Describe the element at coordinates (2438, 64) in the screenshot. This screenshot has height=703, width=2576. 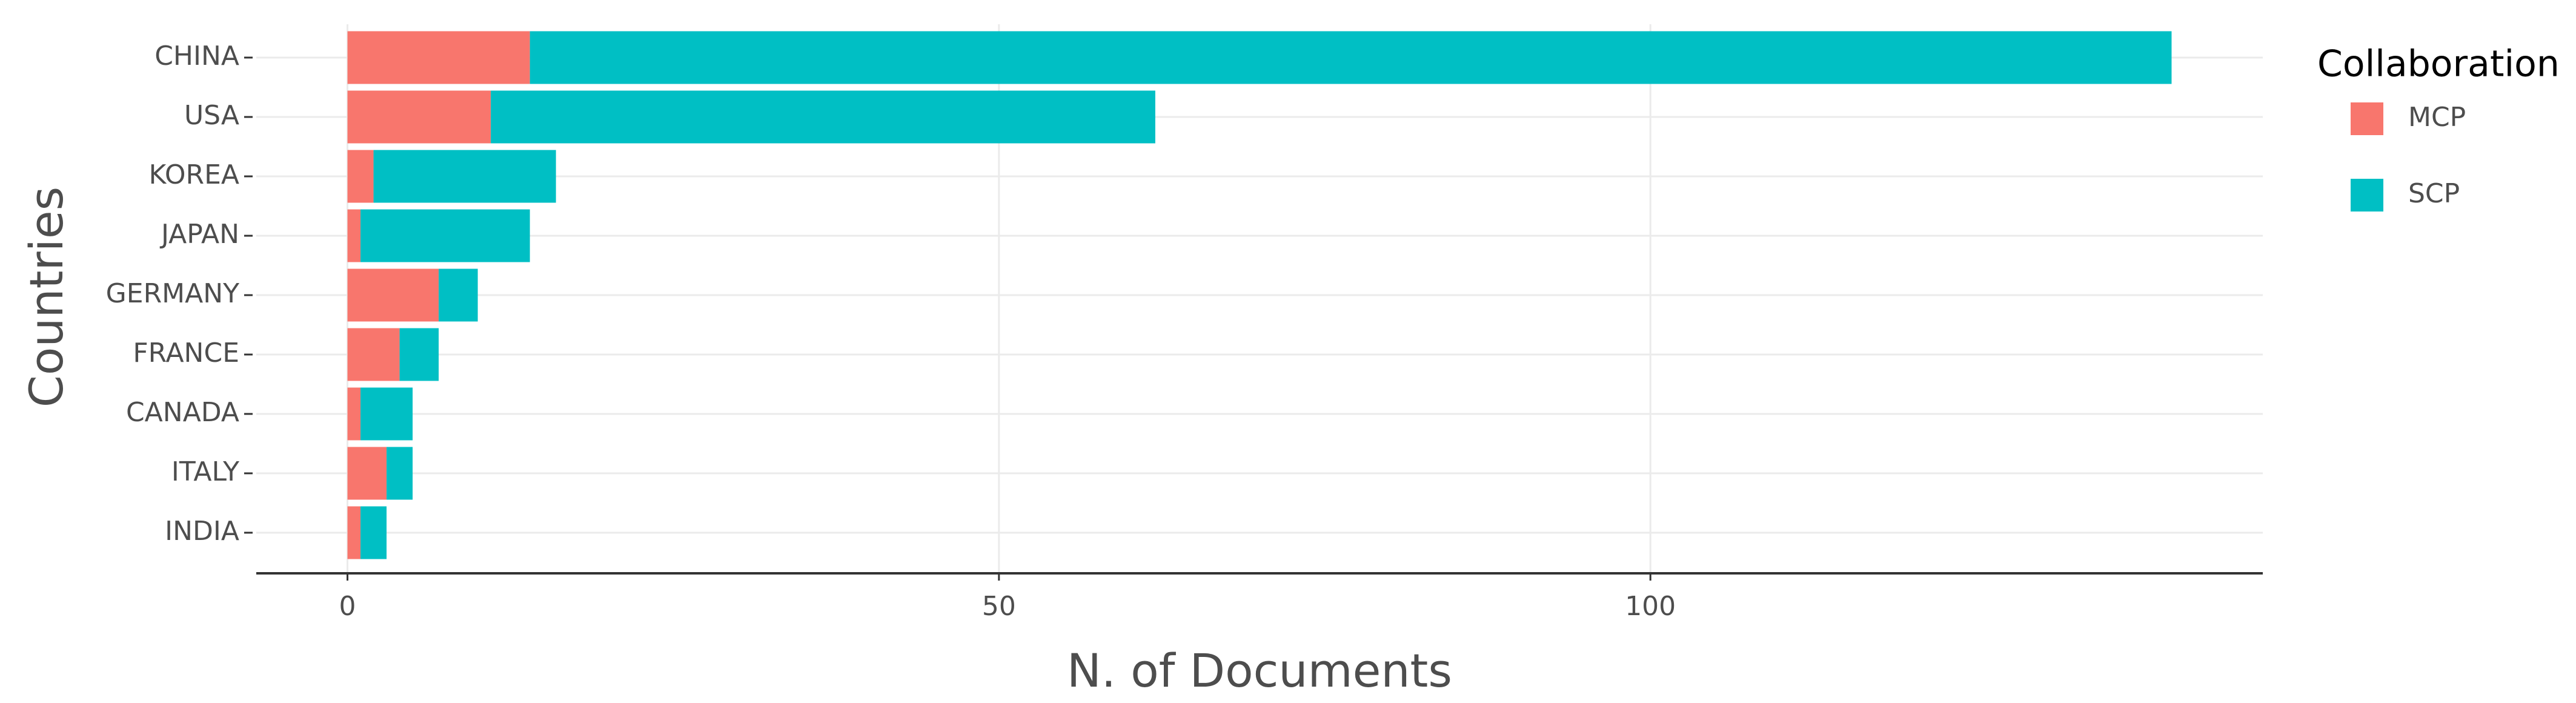
I see `legend-title: Collaboration` at that location.